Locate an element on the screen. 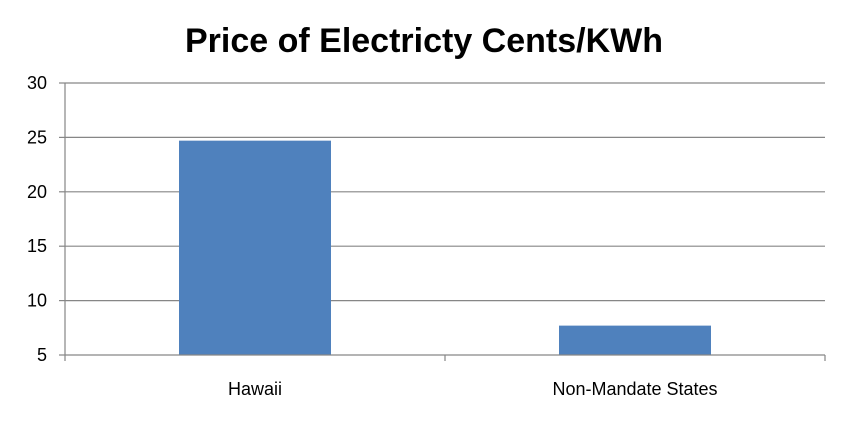 The width and height of the screenshot is (849, 422). y-tick-label: 30 is located at coordinates (37, 83).